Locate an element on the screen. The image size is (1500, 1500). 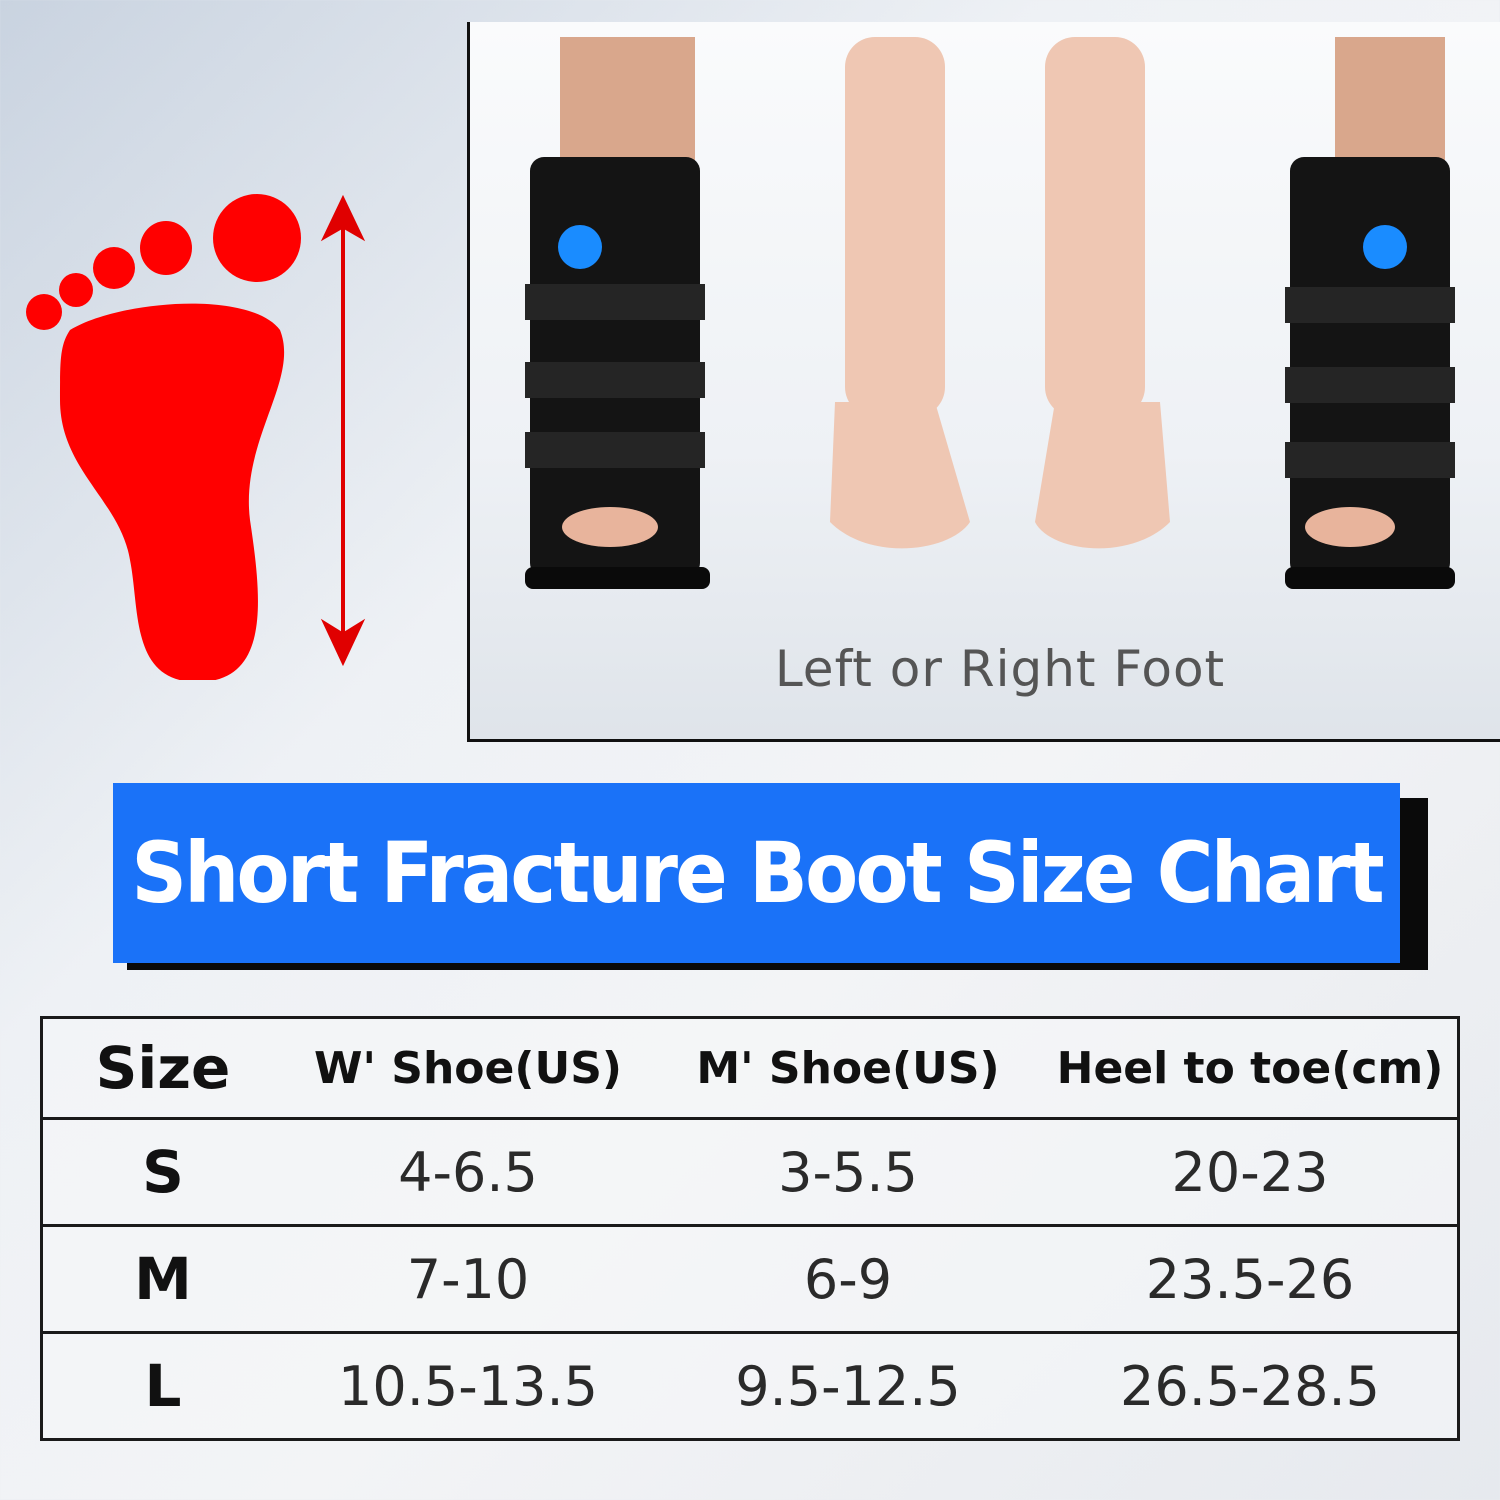
left-boot-image is located at coordinates (617, 313).